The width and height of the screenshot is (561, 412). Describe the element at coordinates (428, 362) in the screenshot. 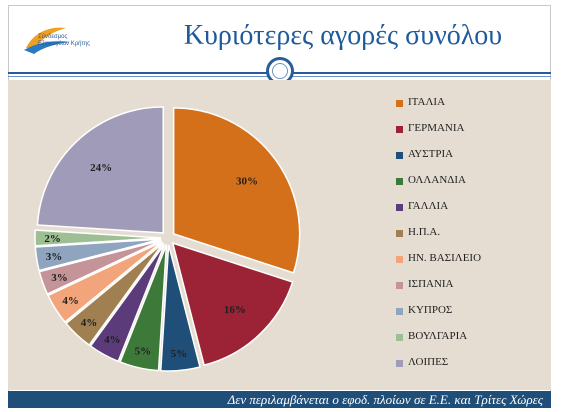

I see `legend-label: ΛΟΙΠΕΣ` at that location.